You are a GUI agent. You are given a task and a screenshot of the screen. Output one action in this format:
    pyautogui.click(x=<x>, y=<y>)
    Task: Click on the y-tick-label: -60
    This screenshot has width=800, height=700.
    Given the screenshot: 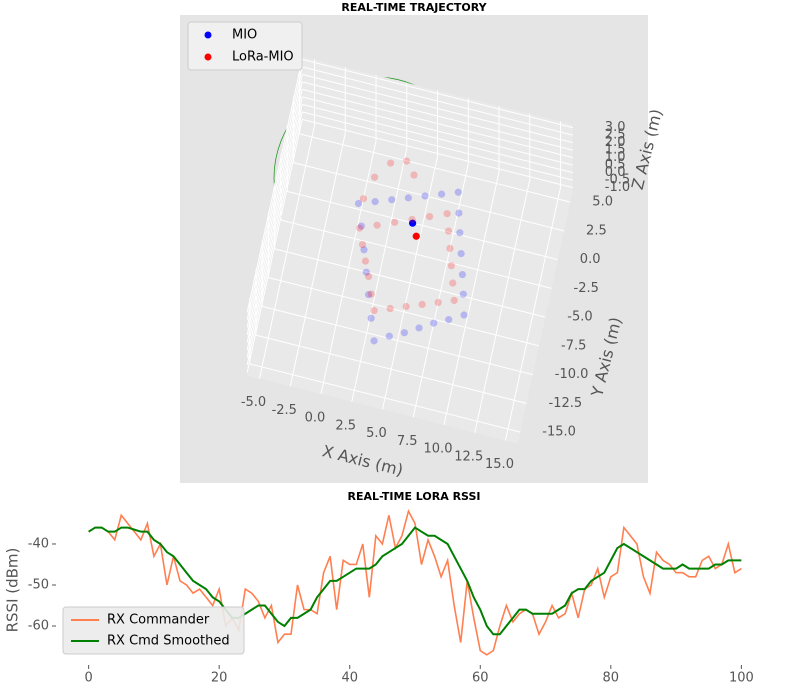 What is the action you would take?
    pyautogui.click(x=38, y=626)
    